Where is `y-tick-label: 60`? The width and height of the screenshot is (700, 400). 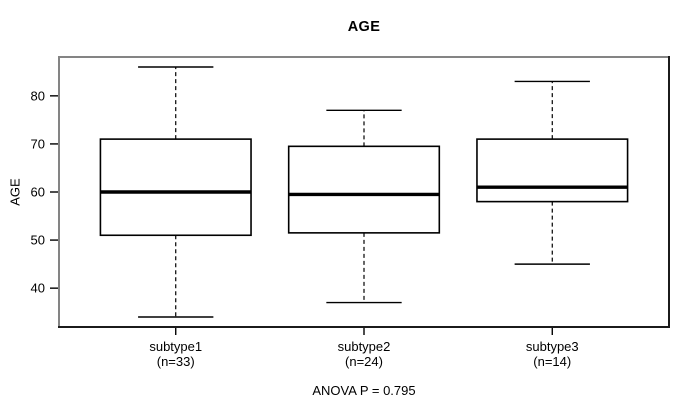
y-tick-label: 60 is located at coordinates (38, 192).